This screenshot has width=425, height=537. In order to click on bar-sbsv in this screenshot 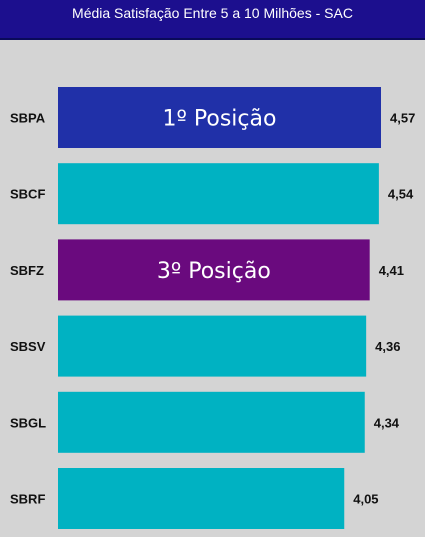, I will do `click(212, 346)`.